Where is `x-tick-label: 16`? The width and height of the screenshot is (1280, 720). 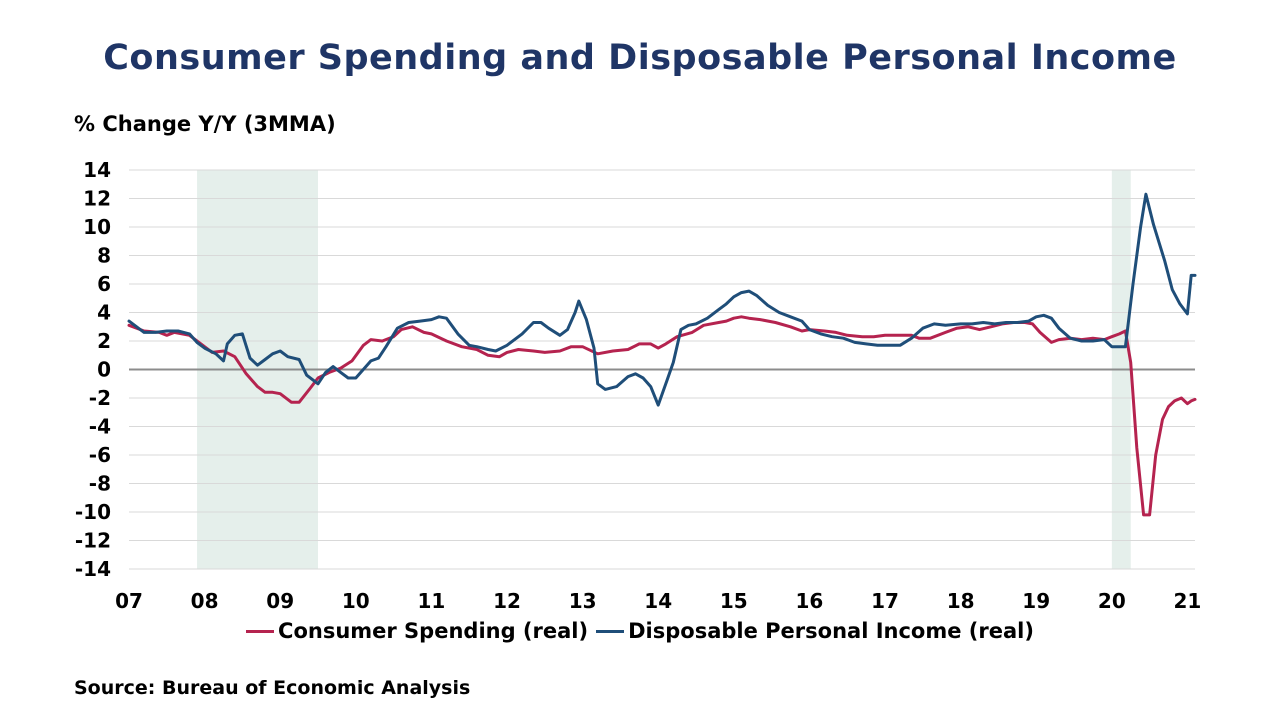
x-tick-label: 16 is located at coordinates (810, 601).